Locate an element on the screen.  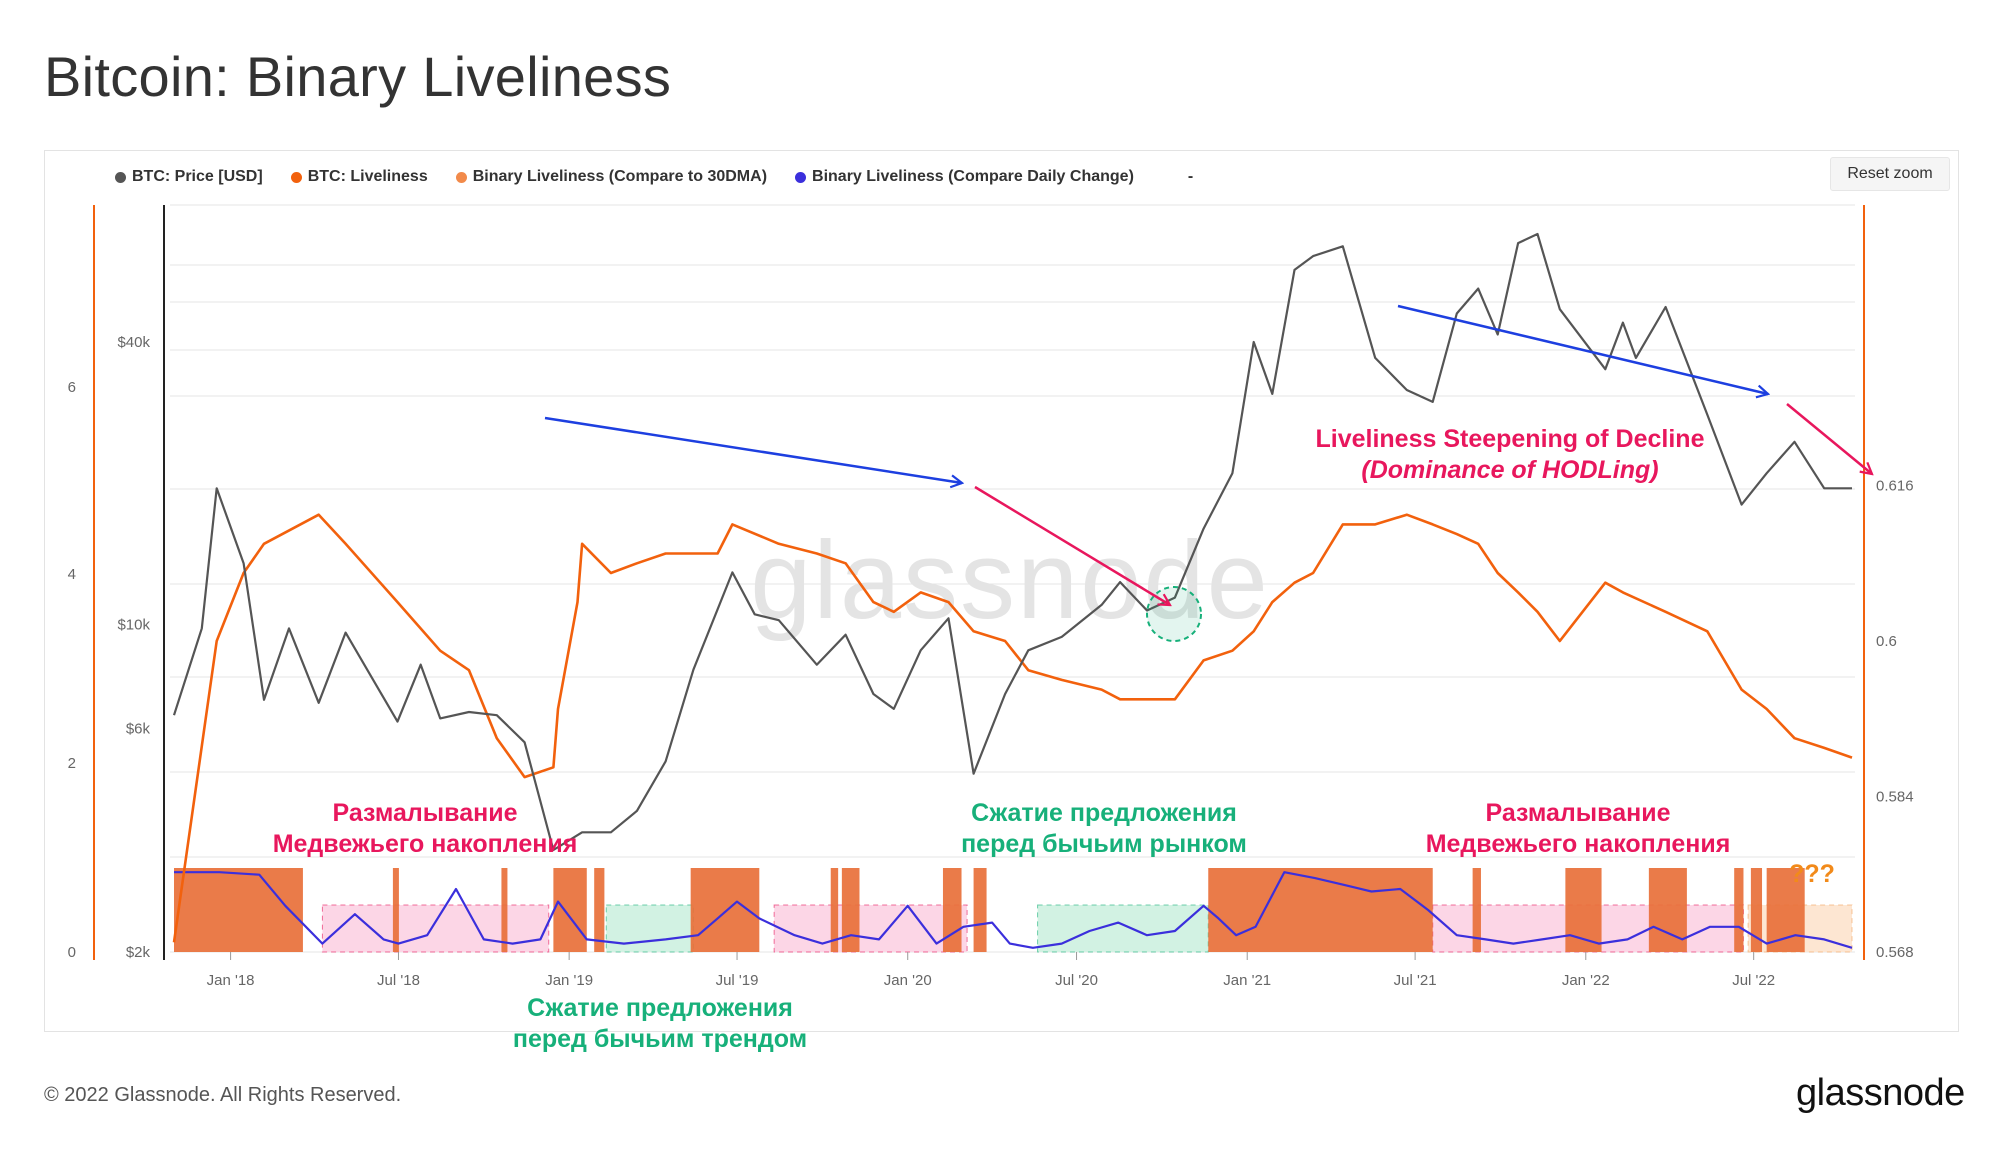
annotation-hodling: (Dominance of HODLing) is located at coordinates (1509, 470).